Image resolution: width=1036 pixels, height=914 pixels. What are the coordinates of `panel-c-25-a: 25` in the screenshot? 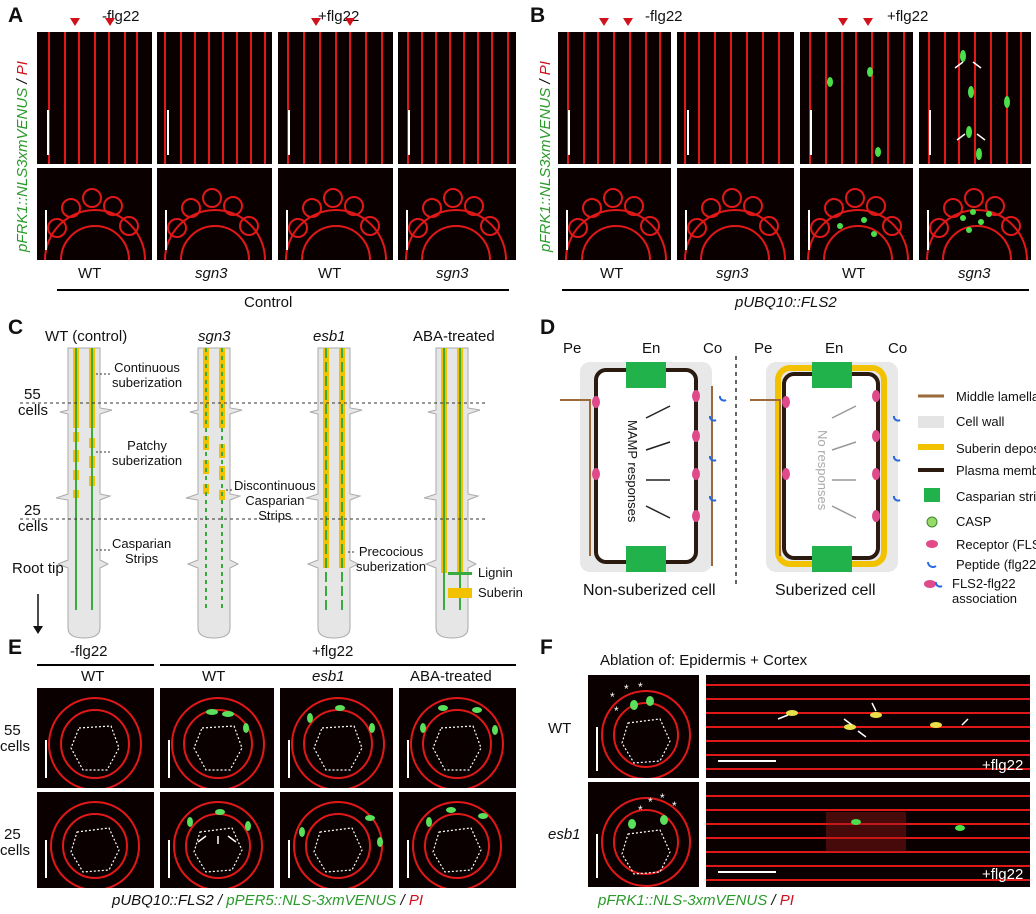 It's located at (32, 510).